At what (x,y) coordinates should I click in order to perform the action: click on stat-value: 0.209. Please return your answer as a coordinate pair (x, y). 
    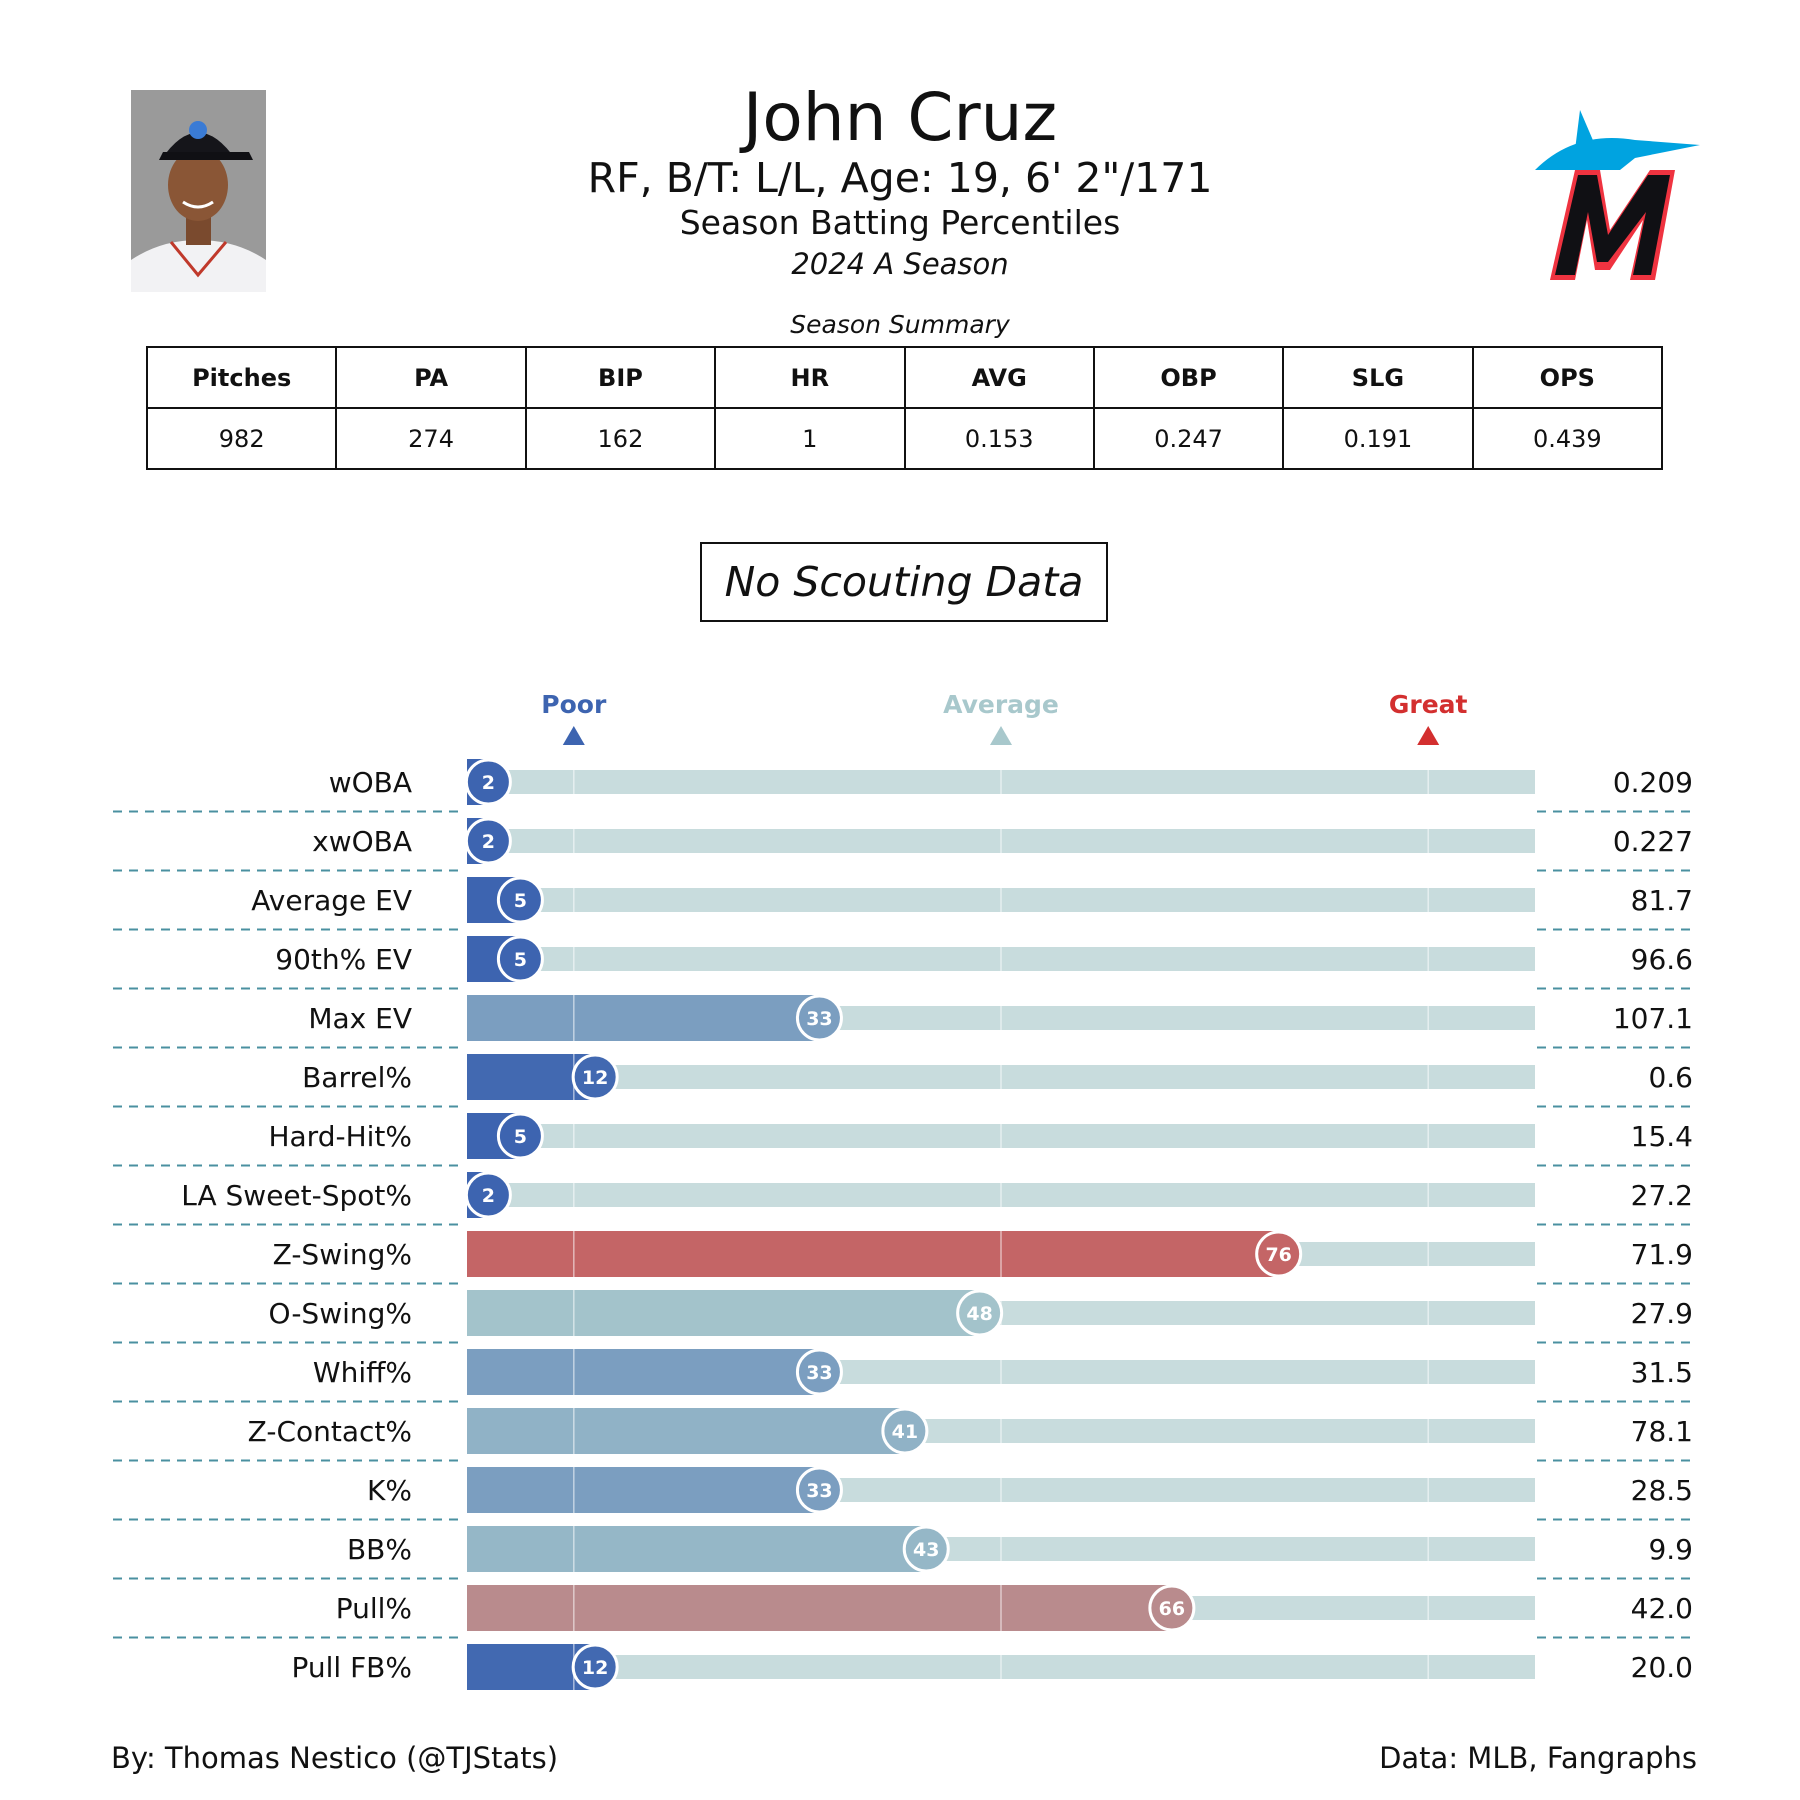
    Looking at the image, I should click on (1653, 782).